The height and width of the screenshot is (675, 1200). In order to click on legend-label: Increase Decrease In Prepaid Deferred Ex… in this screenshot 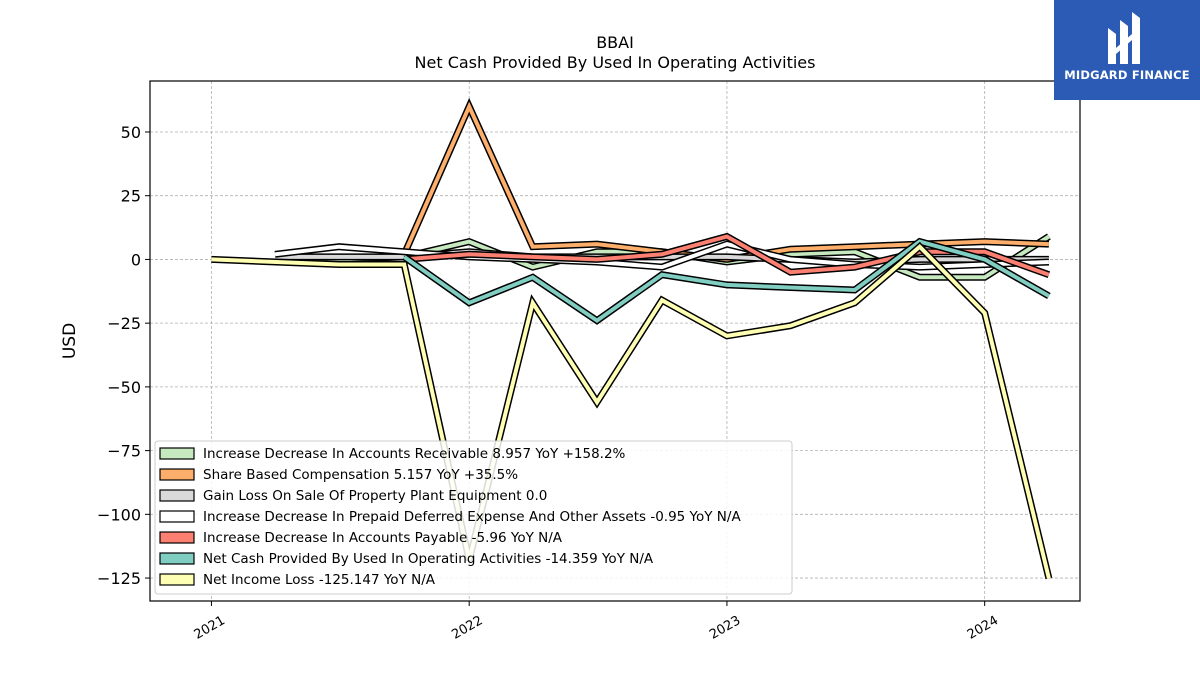, I will do `click(472, 517)`.